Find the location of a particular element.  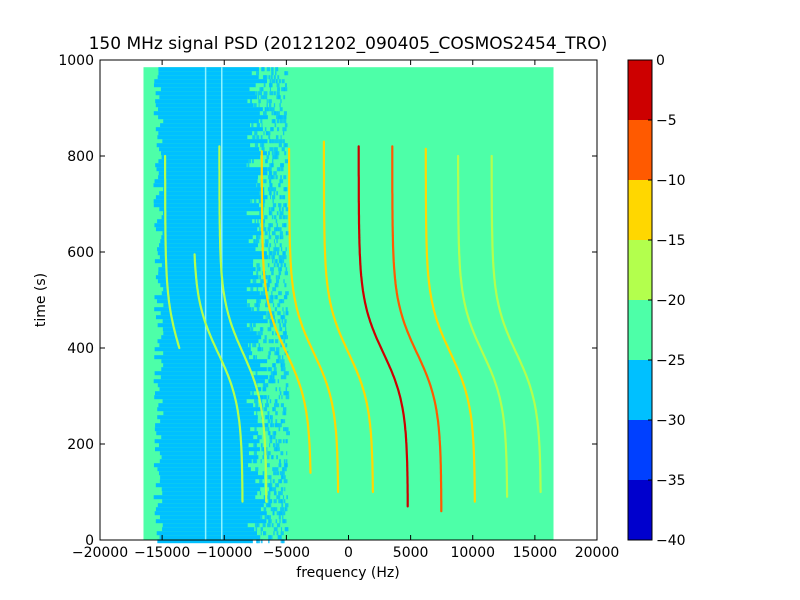

y-tick-label: 1000 is located at coordinates (76, 61).